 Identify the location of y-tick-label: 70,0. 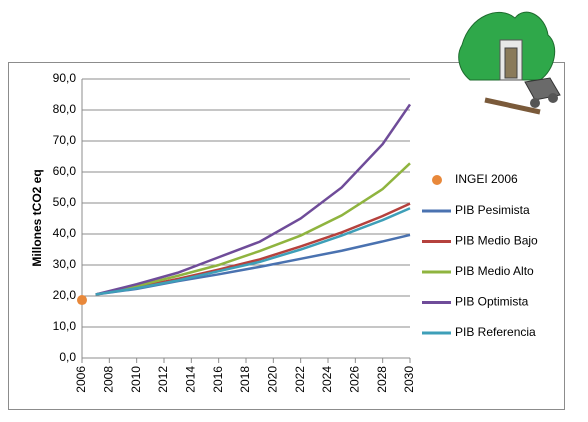
(65, 140).